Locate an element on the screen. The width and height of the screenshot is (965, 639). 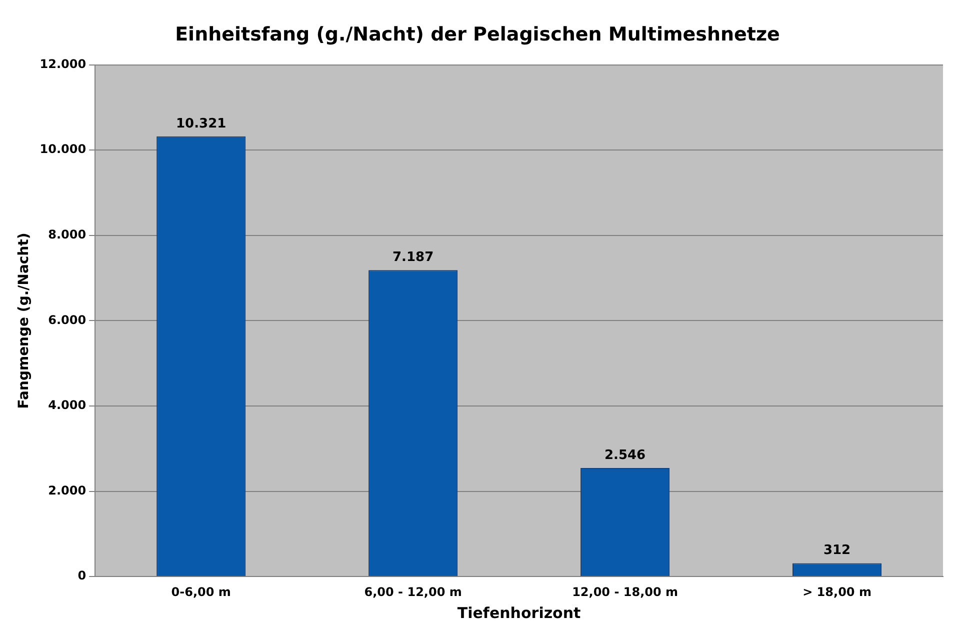
y-tick-label: 10.000 is located at coordinates (63, 149).